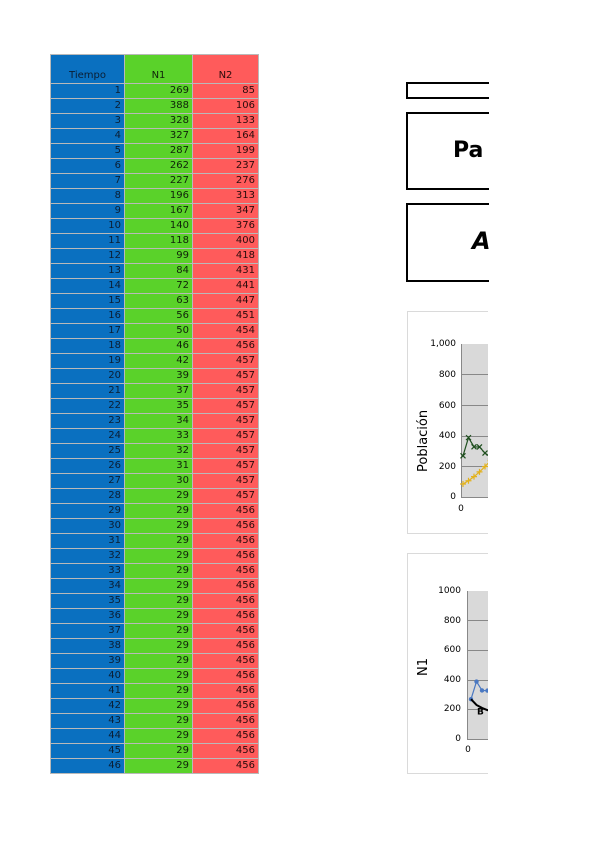 Image resolution: width=599 pixels, height=848 pixels. Describe the element at coordinates (87, 271) in the screenshot. I see `cell-tiempo: 13` at that location.